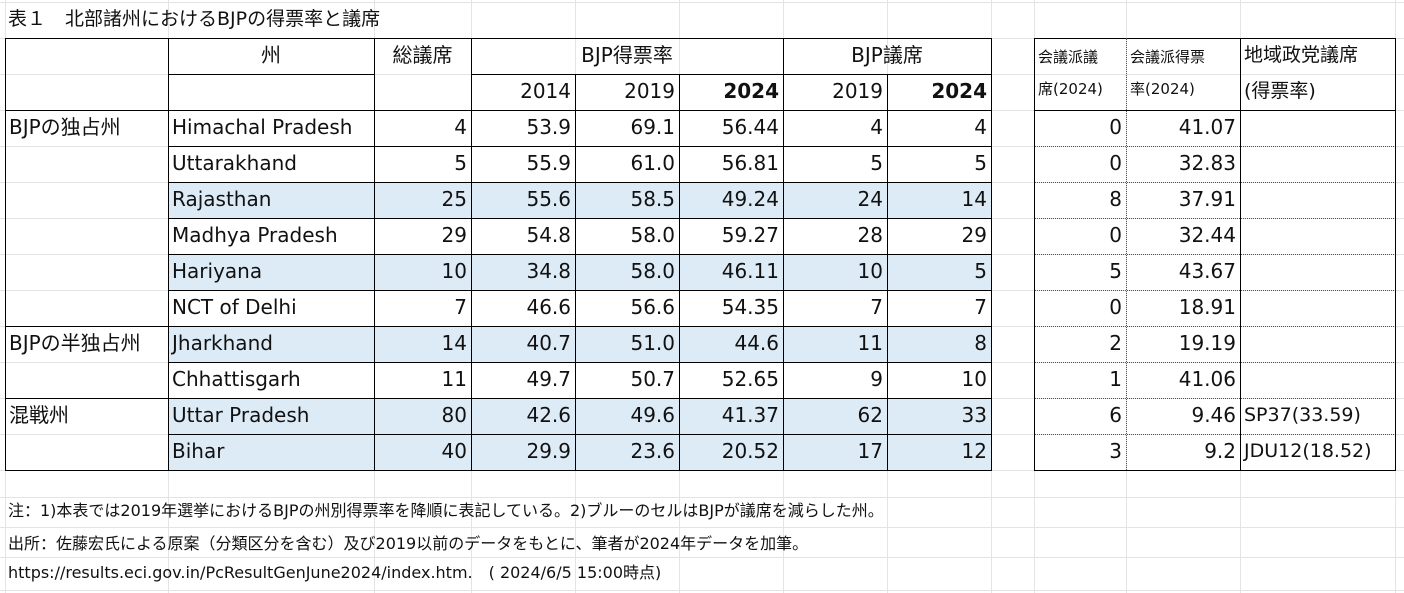 The height and width of the screenshot is (593, 1404). What do you see at coordinates (523, 452) in the screenshot?
I see `cell-vote-2014: 29.9` at bounding box center [523, 452].